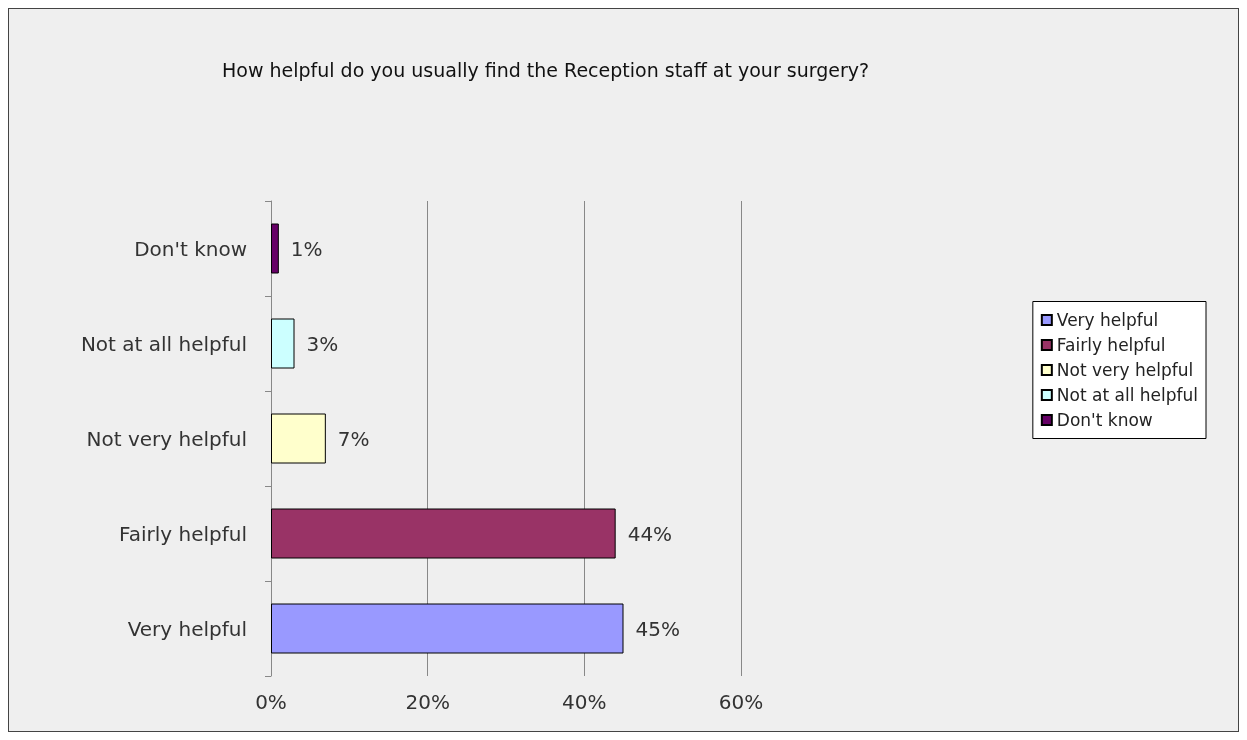 This screenshot has height=740, width=1247. What do you see at coordinates (190, 248) in the screenshot?
I see `y-tick-label: Don't know` at bounding box center [190, 248].